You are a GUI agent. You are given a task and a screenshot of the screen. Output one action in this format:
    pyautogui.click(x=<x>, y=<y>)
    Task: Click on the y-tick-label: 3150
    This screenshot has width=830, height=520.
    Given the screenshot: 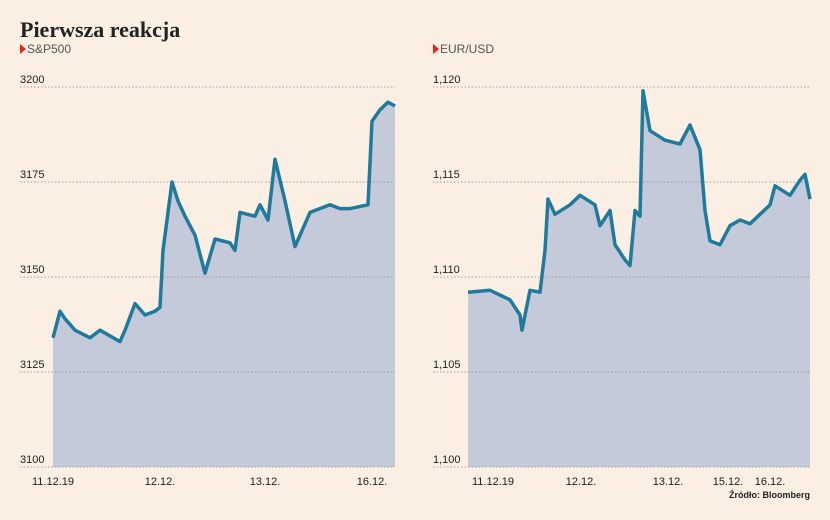 What is the action you would take?
    pyautogui.click(x=32, y=270)
    